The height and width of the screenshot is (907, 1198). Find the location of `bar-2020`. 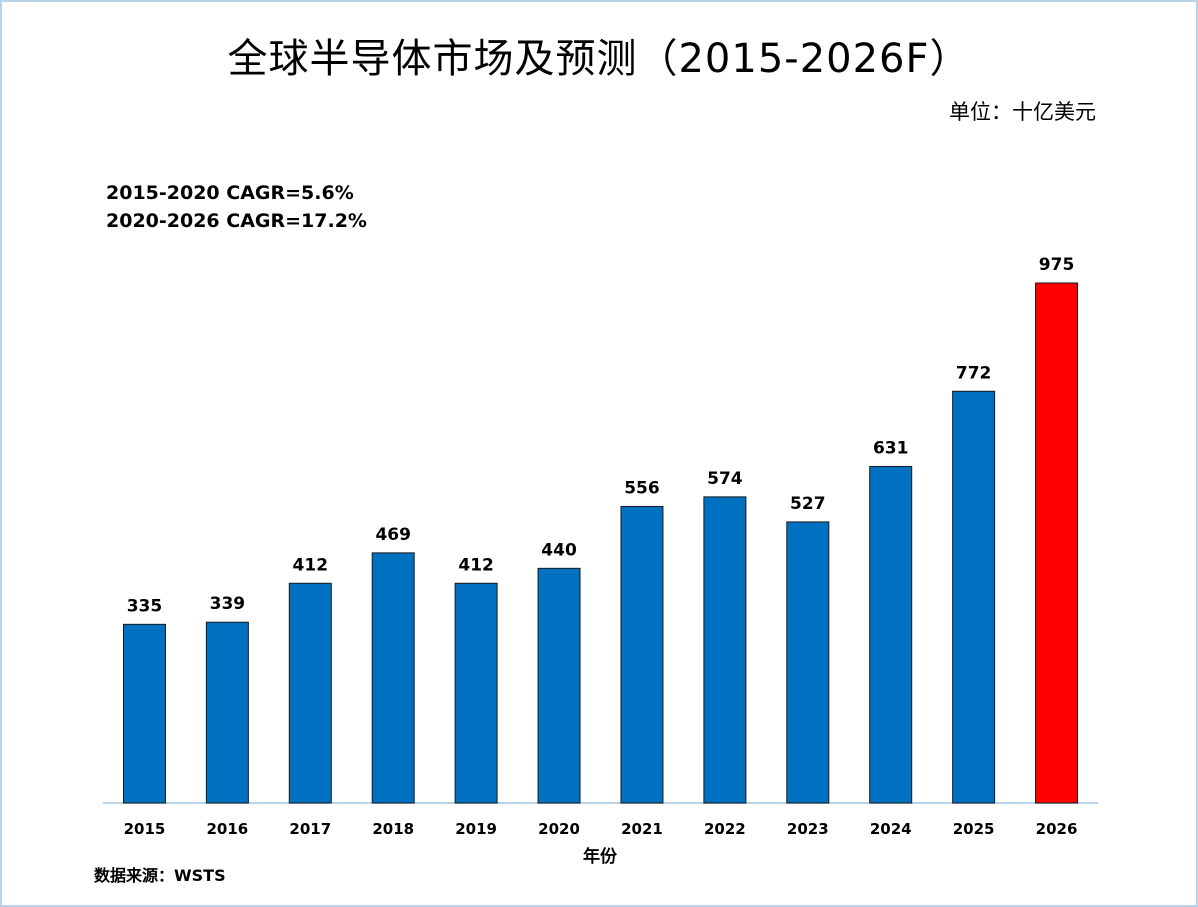

bar-2020 is located at coordinates (559, 685).